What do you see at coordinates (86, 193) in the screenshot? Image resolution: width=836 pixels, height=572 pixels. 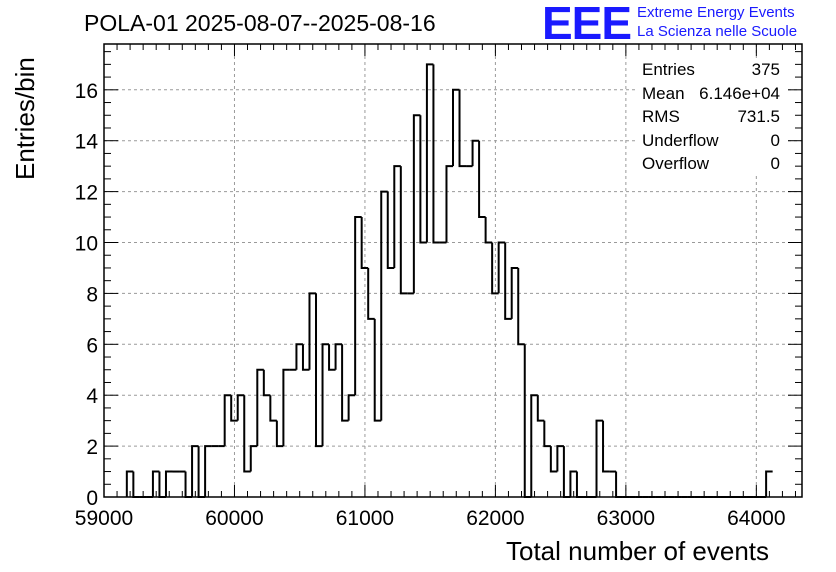 I see `y-tick-label: 12` at bounding box center [86, 193].